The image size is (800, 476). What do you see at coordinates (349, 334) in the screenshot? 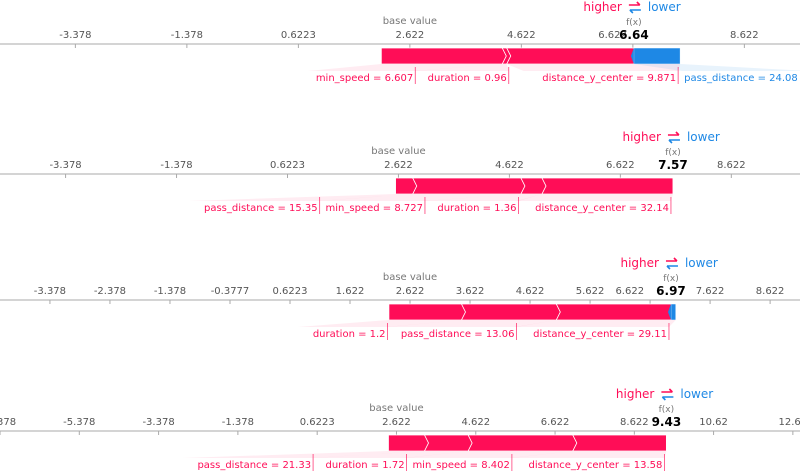
I see `feature-label: duration = 1.2` at bounding box center [349, 334].